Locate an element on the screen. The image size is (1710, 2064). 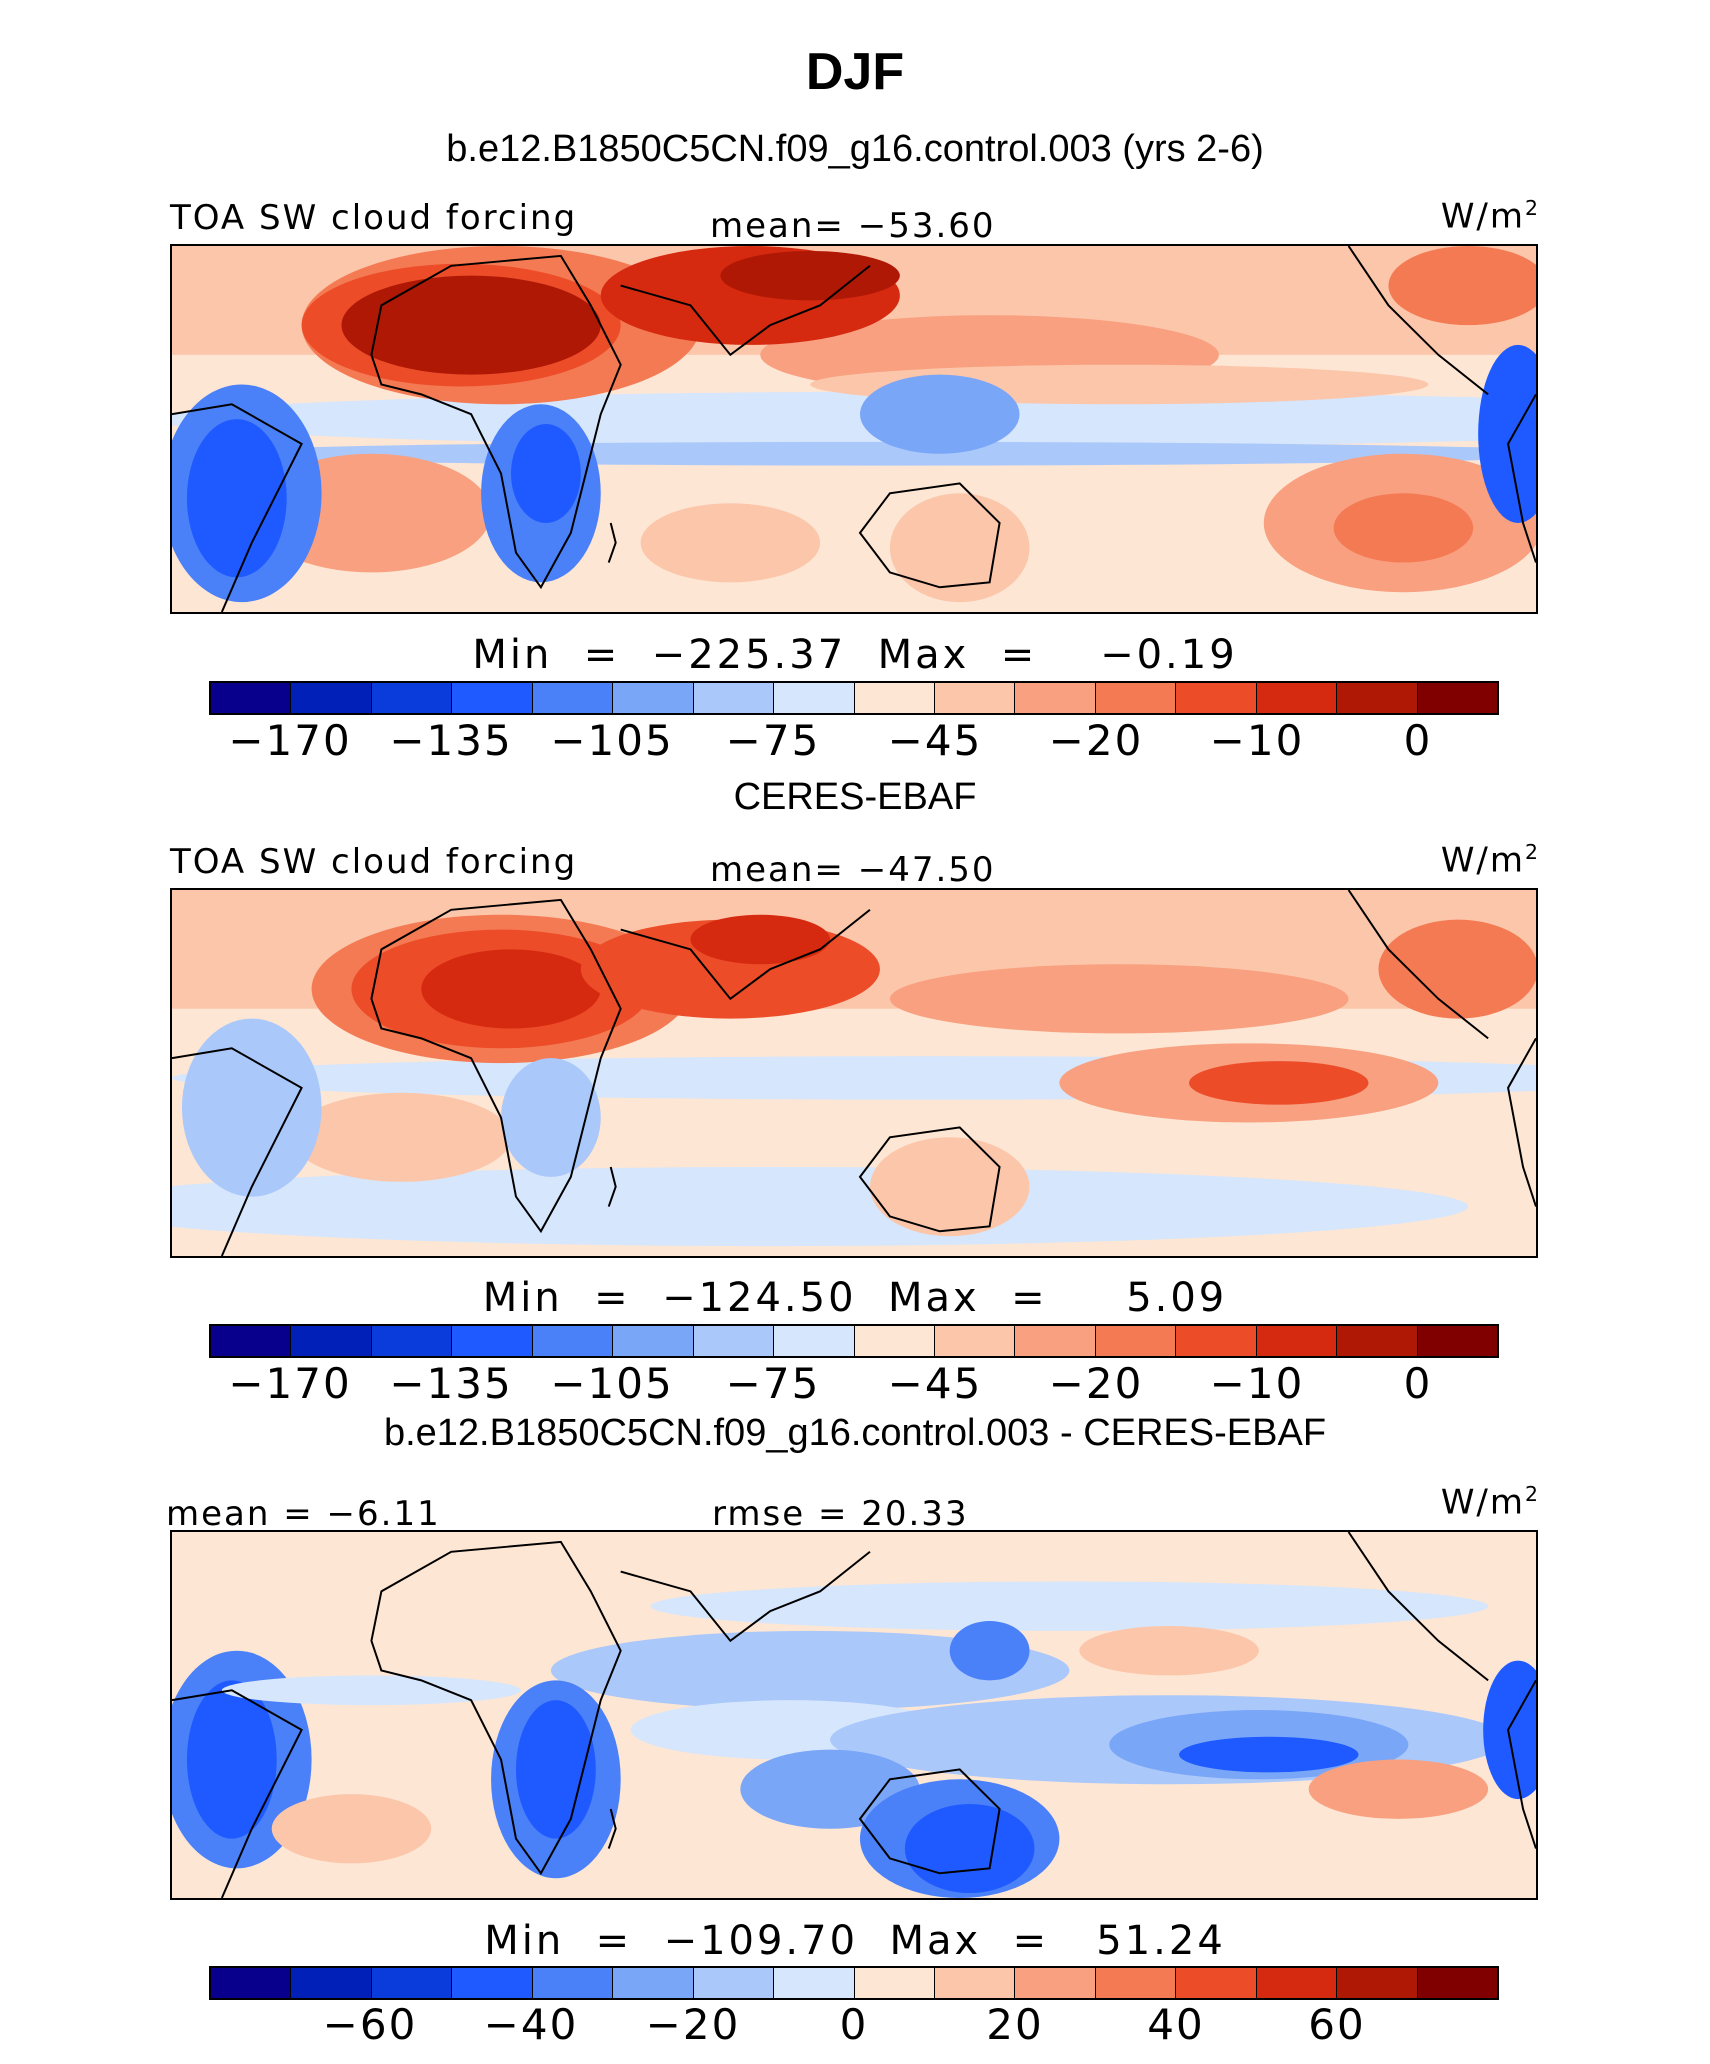
panel-2-units: W/m2 is located at coordinates (1490, 860).